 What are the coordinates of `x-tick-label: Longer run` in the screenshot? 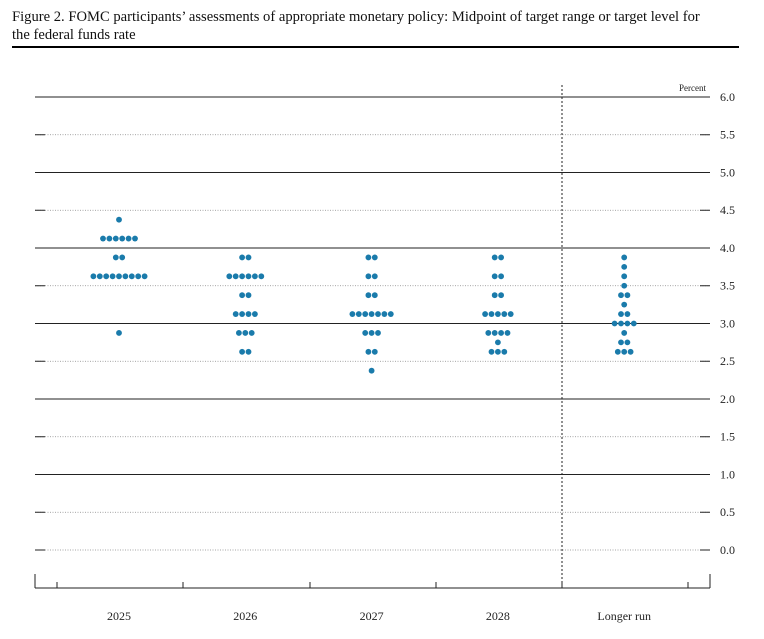 It's located at (624, 616).